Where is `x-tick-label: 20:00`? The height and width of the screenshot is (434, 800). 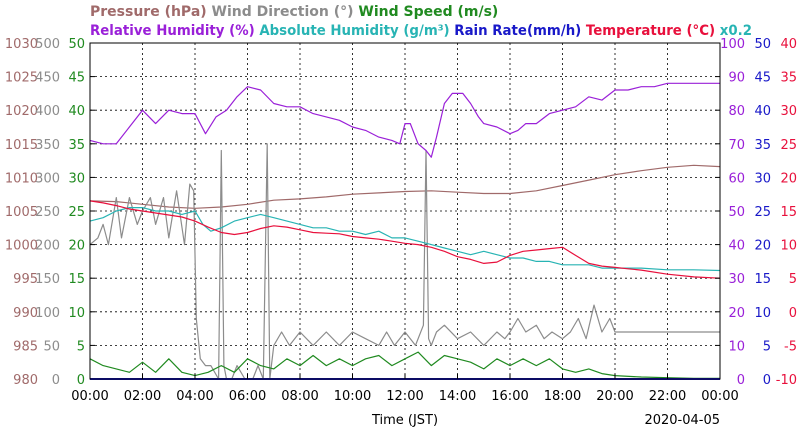
x-tick-label: 20:00 is located at coordinates (614, 396).